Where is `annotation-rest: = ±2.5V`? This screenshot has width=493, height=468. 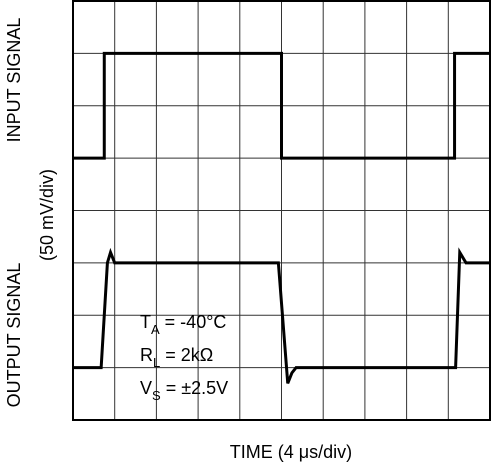 annotation-rest: = ±2.5V is located at coordinates (194, 388).